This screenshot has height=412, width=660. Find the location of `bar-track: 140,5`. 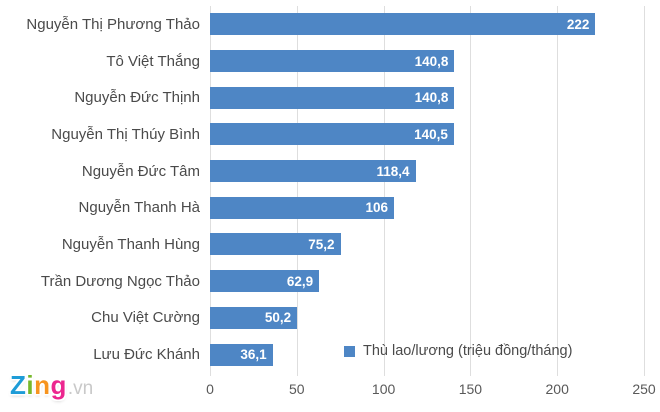

bar-track: 140,5 is located at coordinates (427, 134).